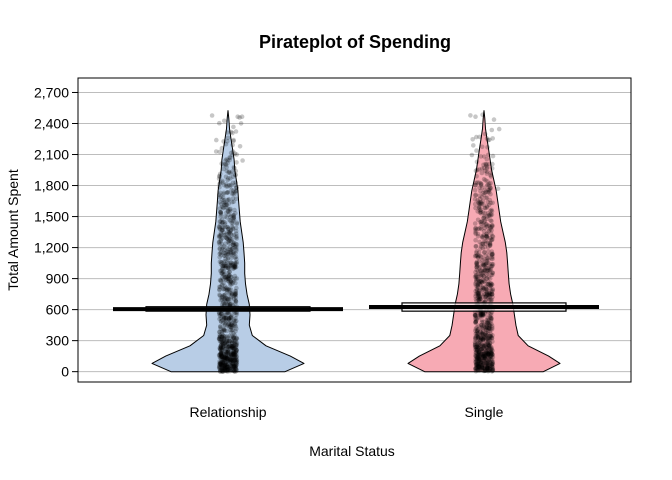  Describe the element at coordinates (51, 92) in the screenshot. I see `y-tick-label: 2,700` at that location.